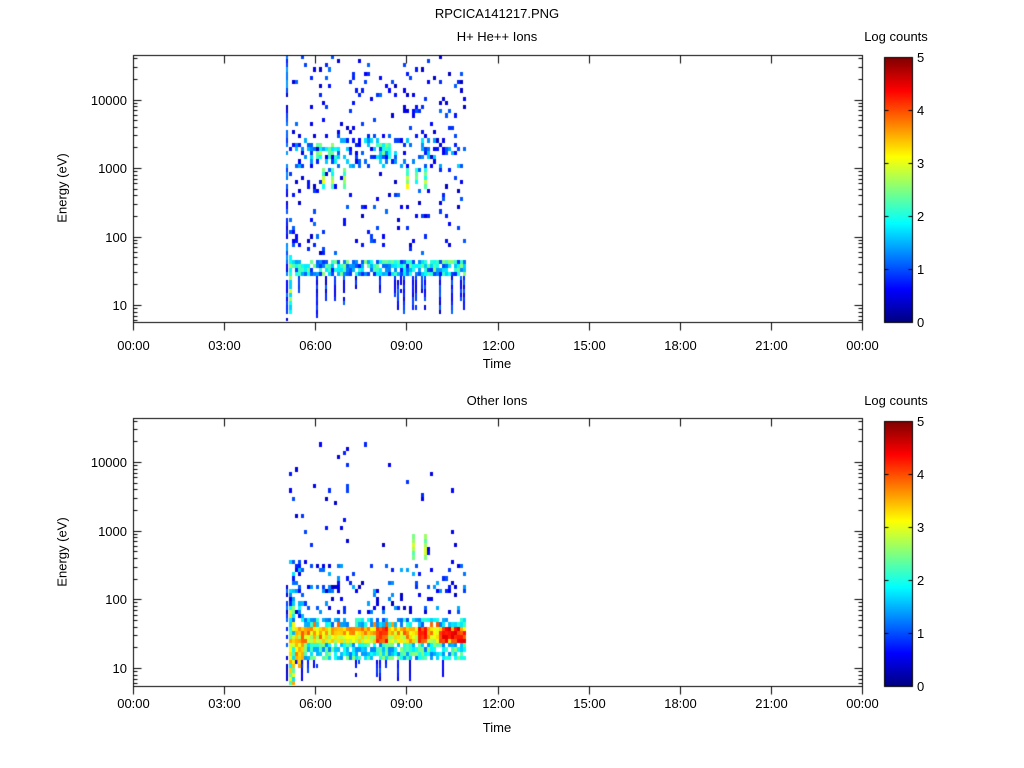 The height and width of the screenshot is (768, 1024). I want to click on panel2-title: Other Ions, so click(497, 400).